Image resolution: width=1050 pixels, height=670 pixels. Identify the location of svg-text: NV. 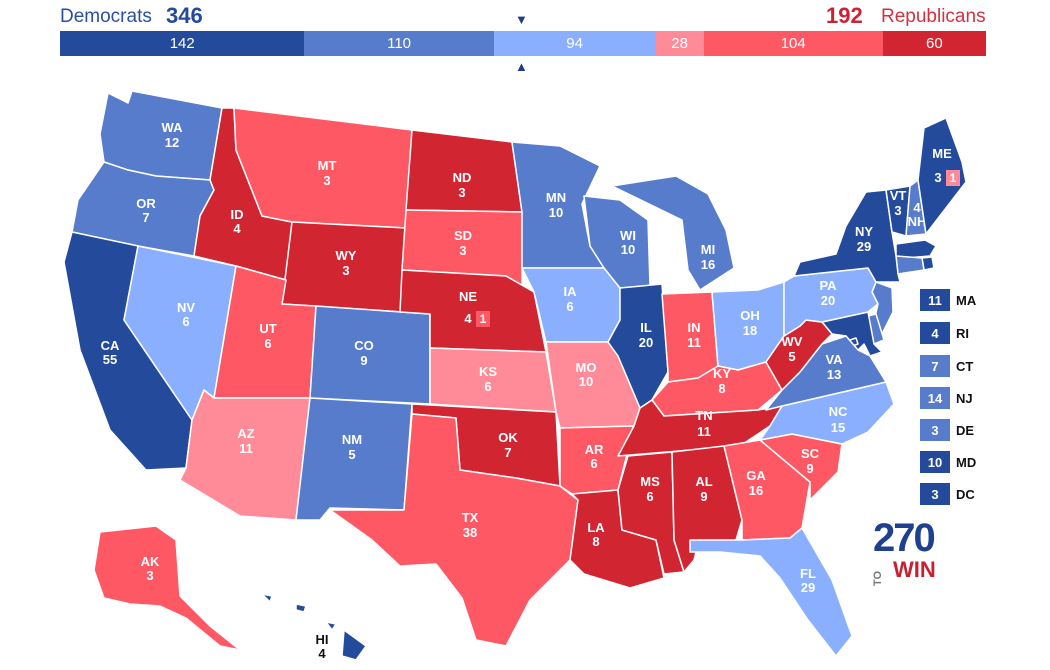
(186, 307).